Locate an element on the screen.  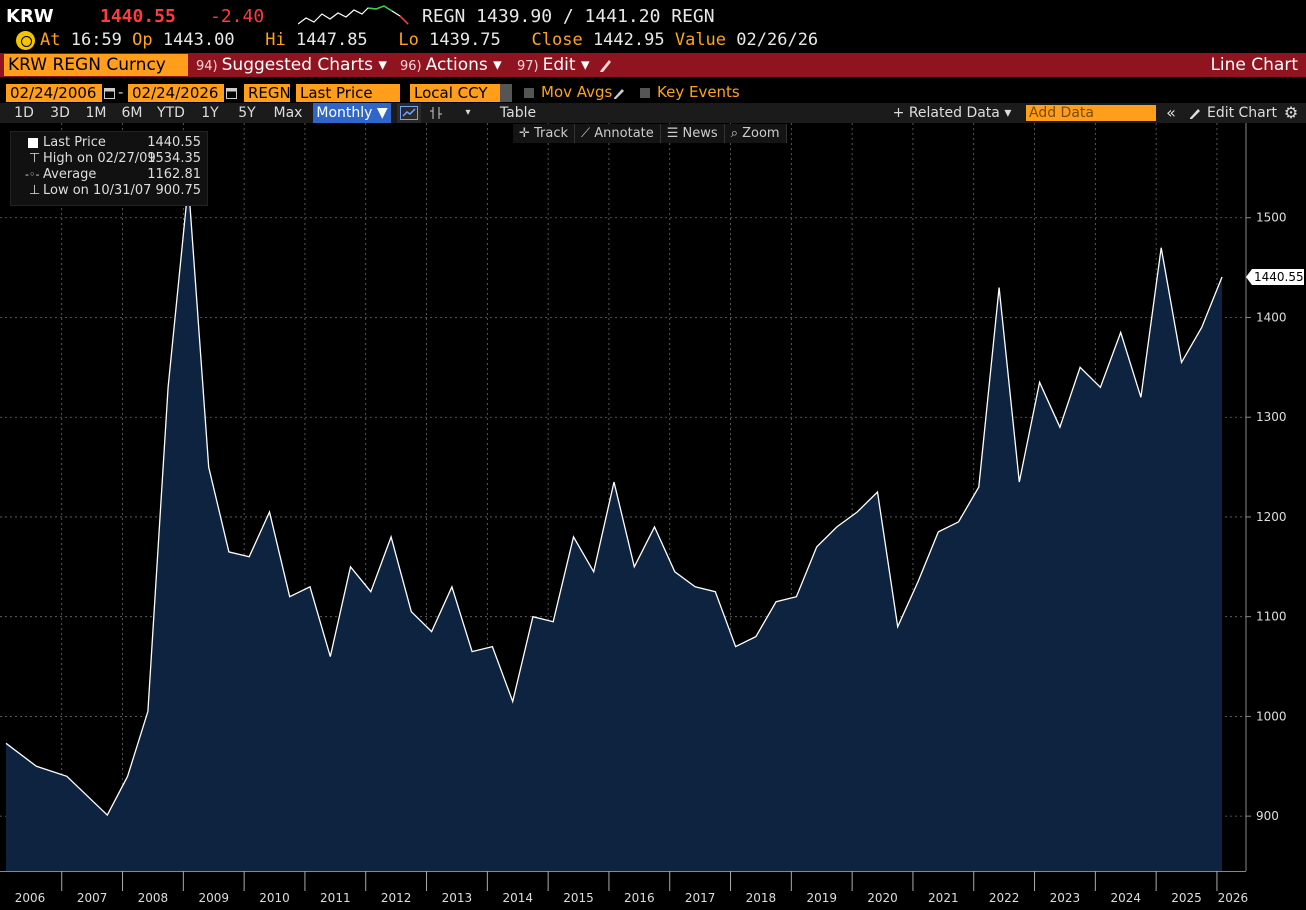
candle-chart-icon is located at coordinates (436, 113).